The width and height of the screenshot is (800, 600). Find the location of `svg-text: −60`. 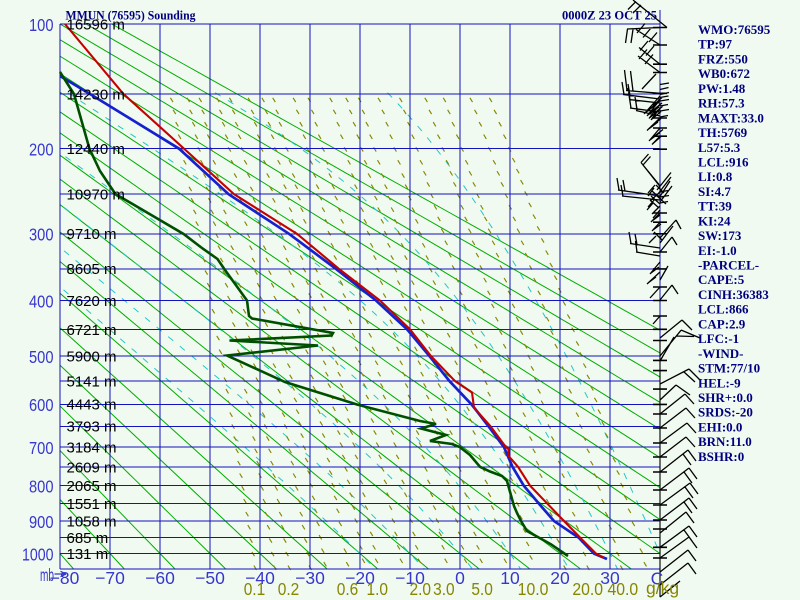

svg-text: −60 is located at coordinates (160, 578).